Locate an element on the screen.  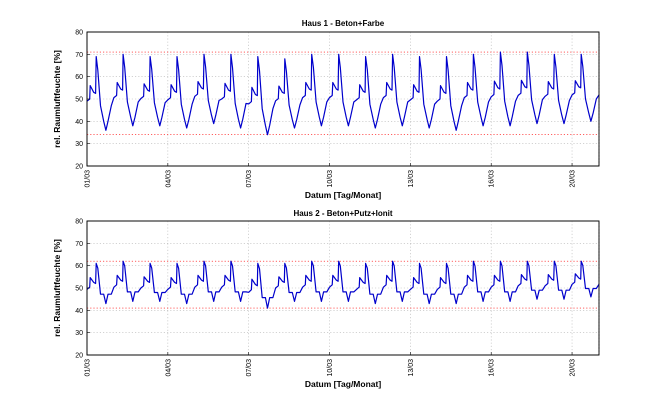
series-line is located at coordinates (343, 284).